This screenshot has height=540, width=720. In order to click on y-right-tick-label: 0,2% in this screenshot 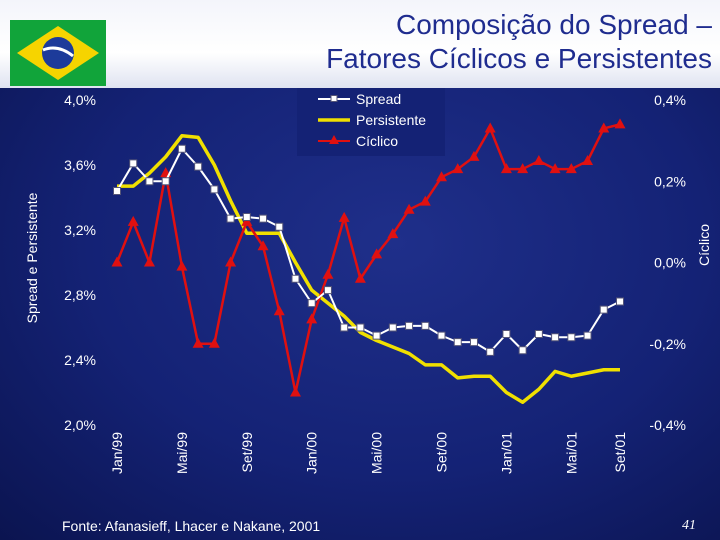, I will do `click(670, 181)`.